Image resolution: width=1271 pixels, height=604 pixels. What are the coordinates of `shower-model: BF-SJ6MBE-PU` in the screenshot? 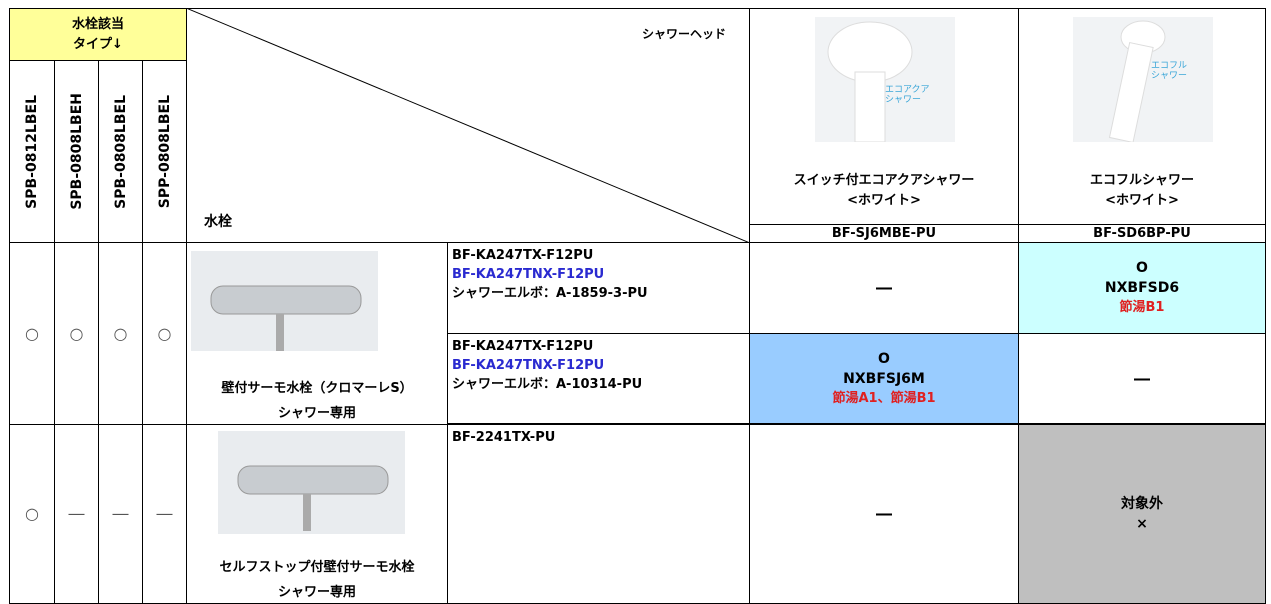 It's located at (884, 233).